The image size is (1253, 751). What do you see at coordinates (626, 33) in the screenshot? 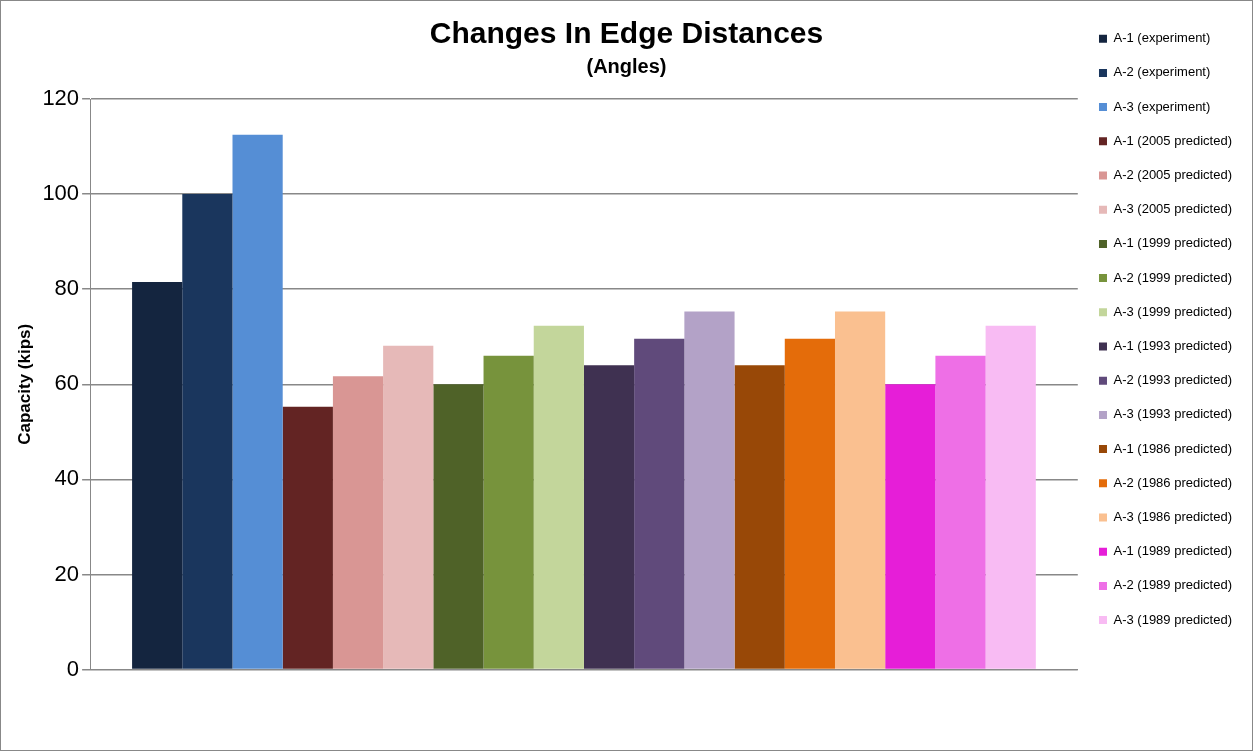
I see `chart-title: Changes In Edge Distances` at bounding box center [626, 33].